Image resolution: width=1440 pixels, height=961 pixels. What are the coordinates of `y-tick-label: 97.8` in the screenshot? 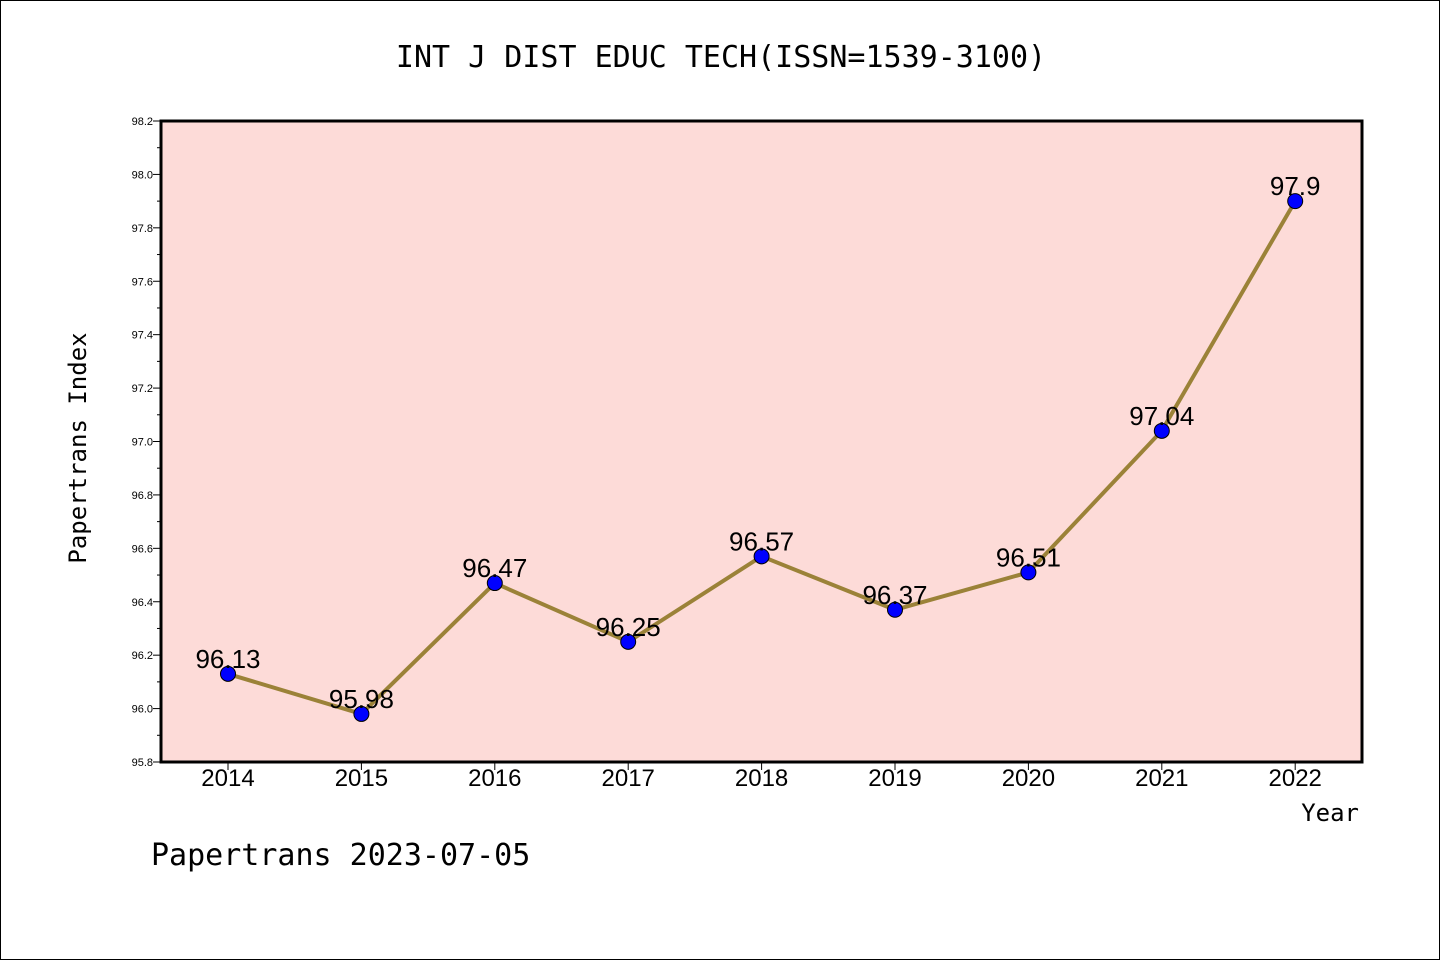 It's located at (142, 229).